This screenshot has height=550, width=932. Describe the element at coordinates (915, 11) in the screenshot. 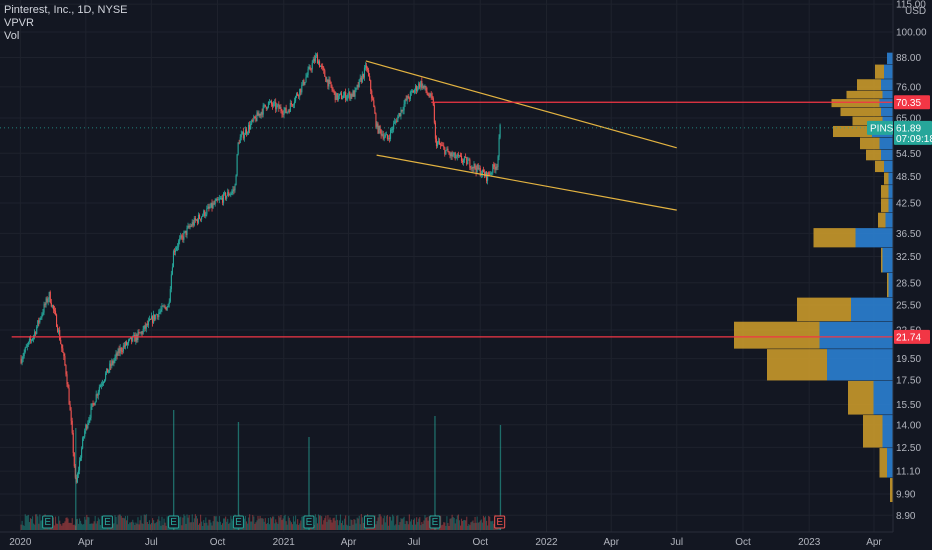

I see `currency-label: USD` at that location.